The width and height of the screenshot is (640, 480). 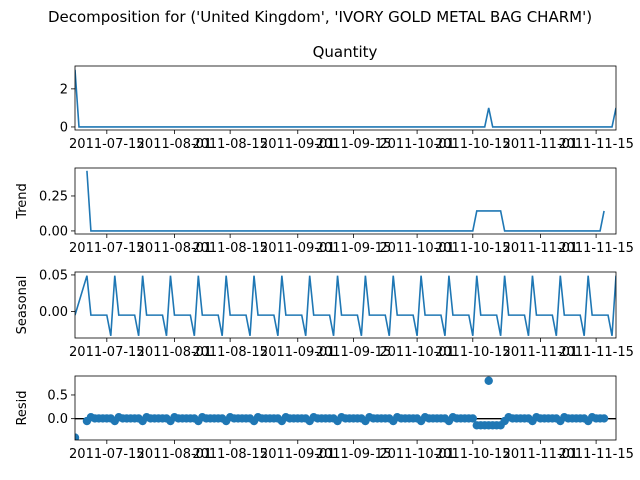 I want to click on resid-xtick-label: 2011-07-15, so click(x=107, y=454).